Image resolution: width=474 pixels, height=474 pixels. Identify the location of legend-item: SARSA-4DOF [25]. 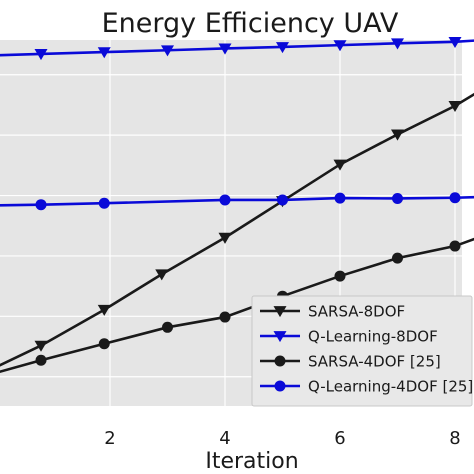
(350, 362).